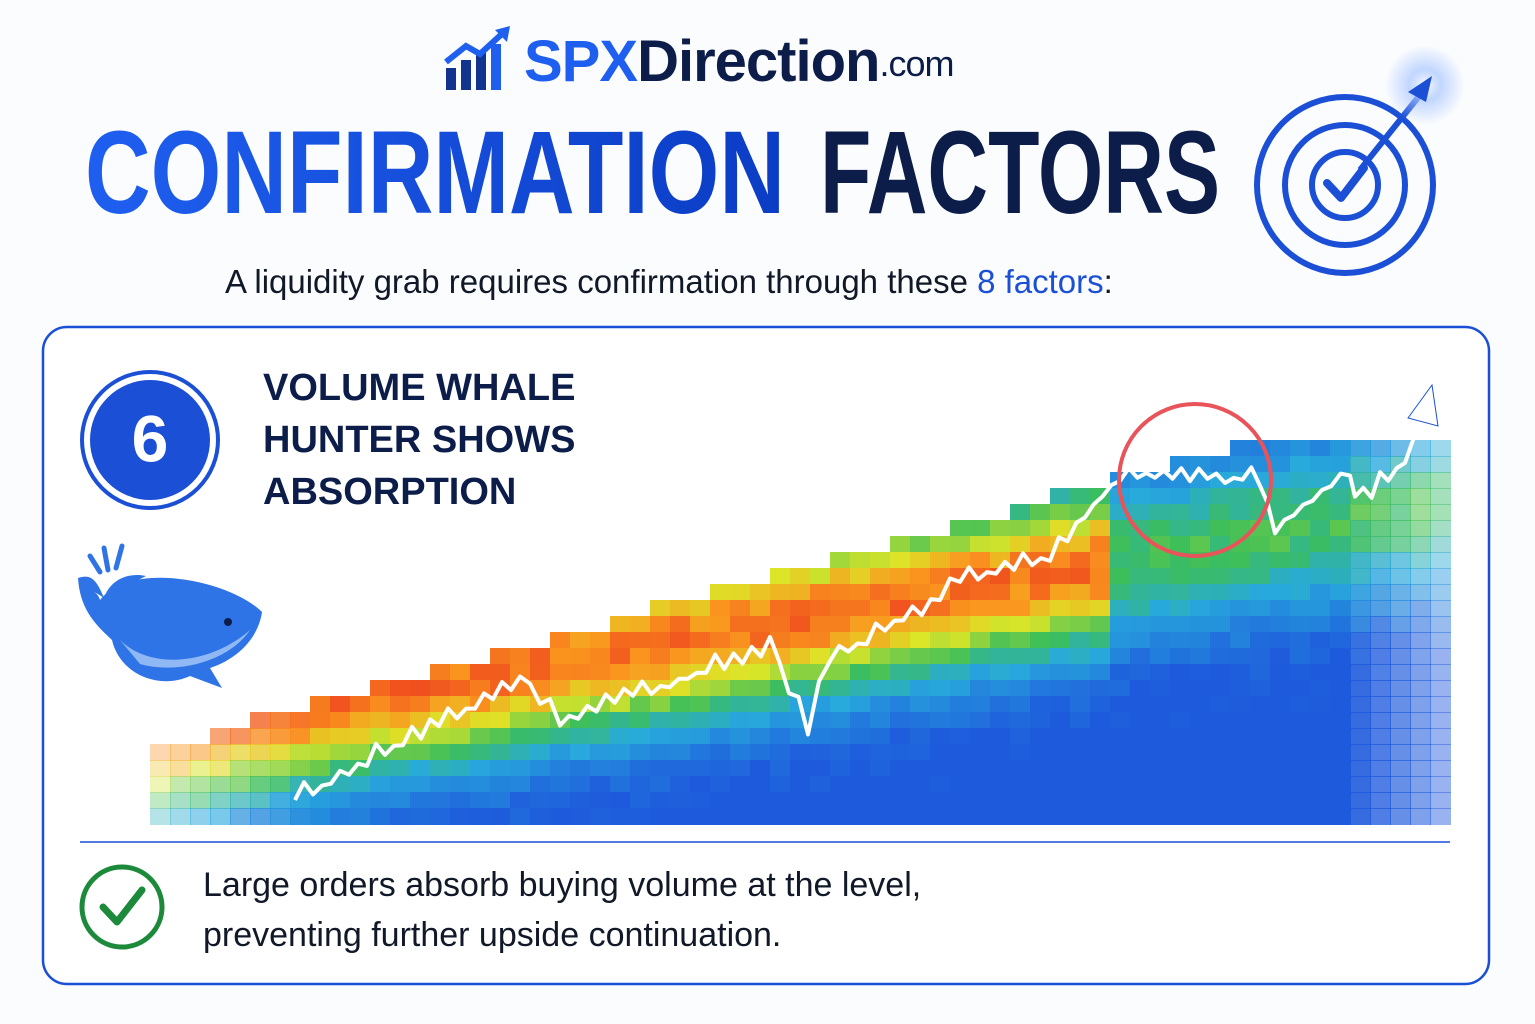 The height and width of the screenshot is (1024, 1535). Describe the element at coordinates (1108, 281) in the screenshot. I see `subtitle-end: :` at that location.